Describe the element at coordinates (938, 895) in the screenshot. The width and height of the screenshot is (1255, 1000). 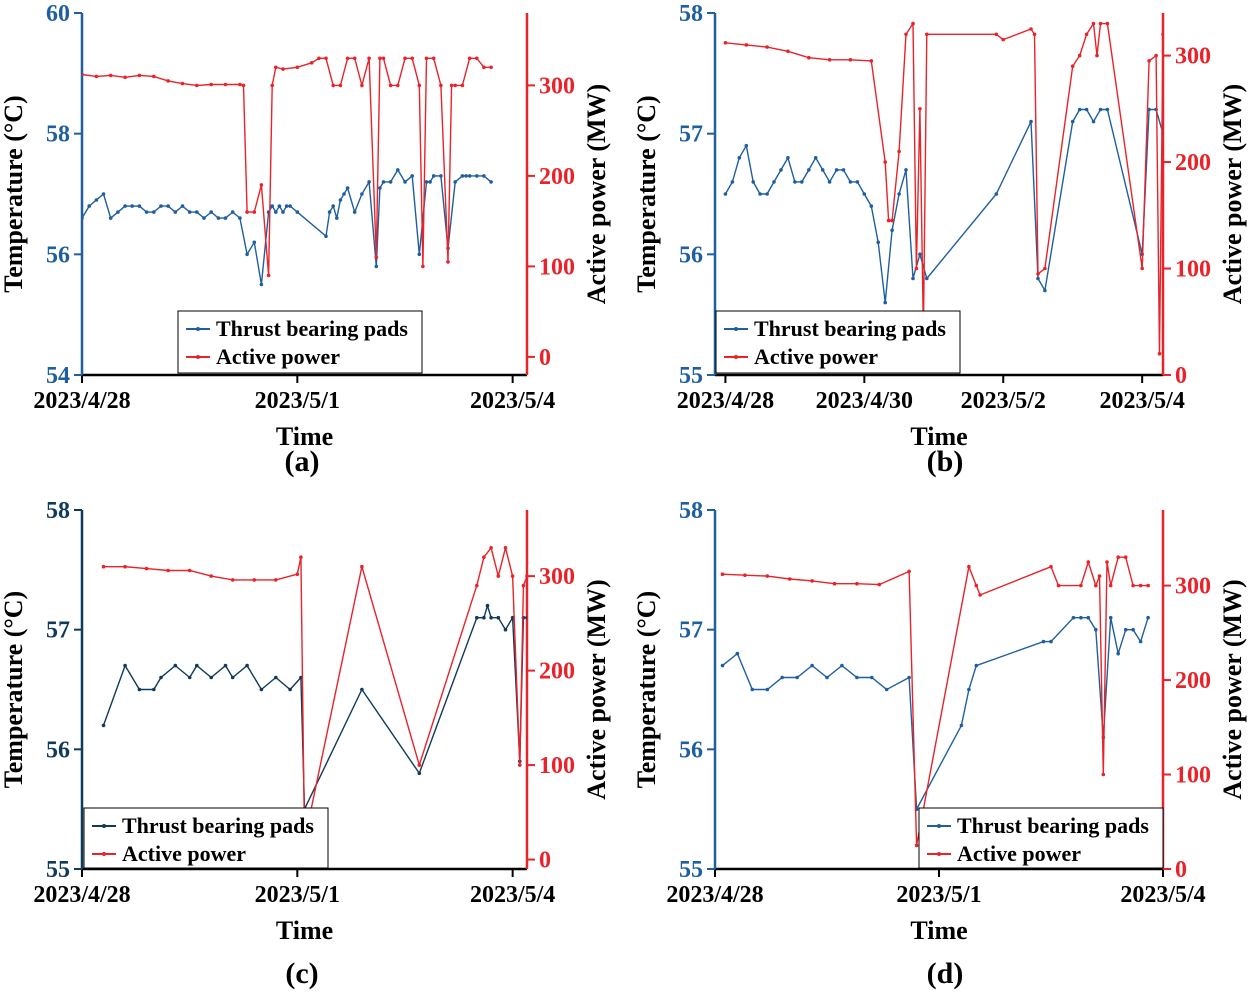
I see `x-tick-label: 2023/5/1` at that location.